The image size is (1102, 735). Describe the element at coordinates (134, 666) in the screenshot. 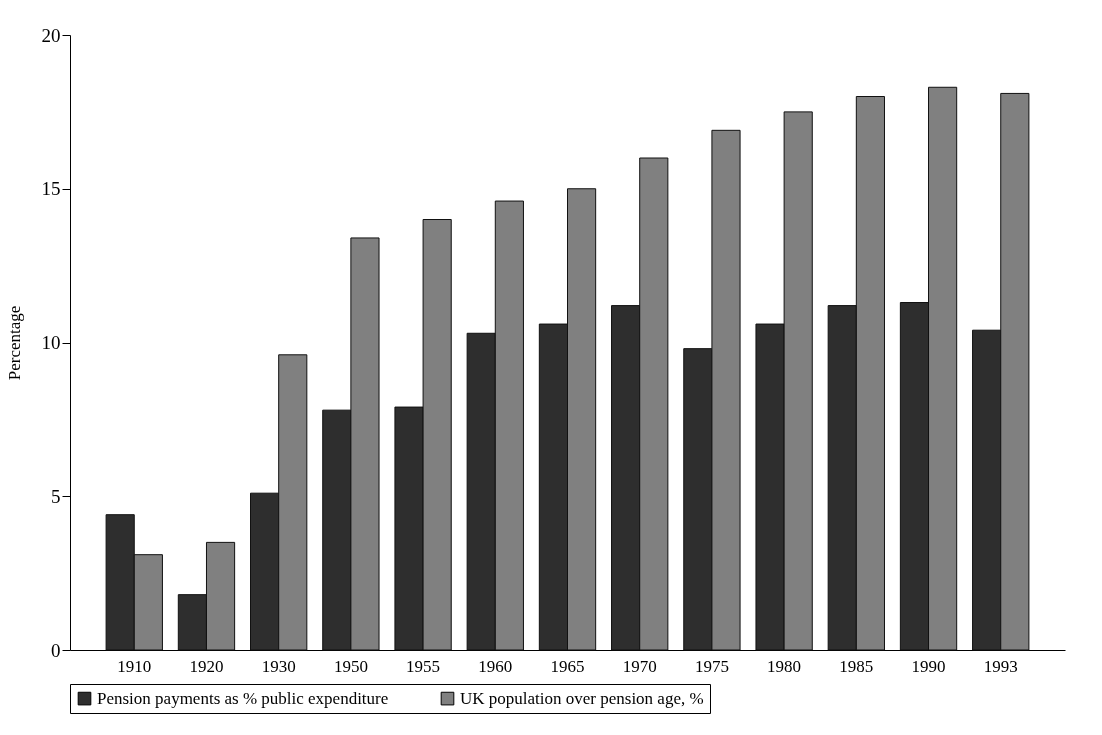

I see `x-tick-label: 1910` at that location.